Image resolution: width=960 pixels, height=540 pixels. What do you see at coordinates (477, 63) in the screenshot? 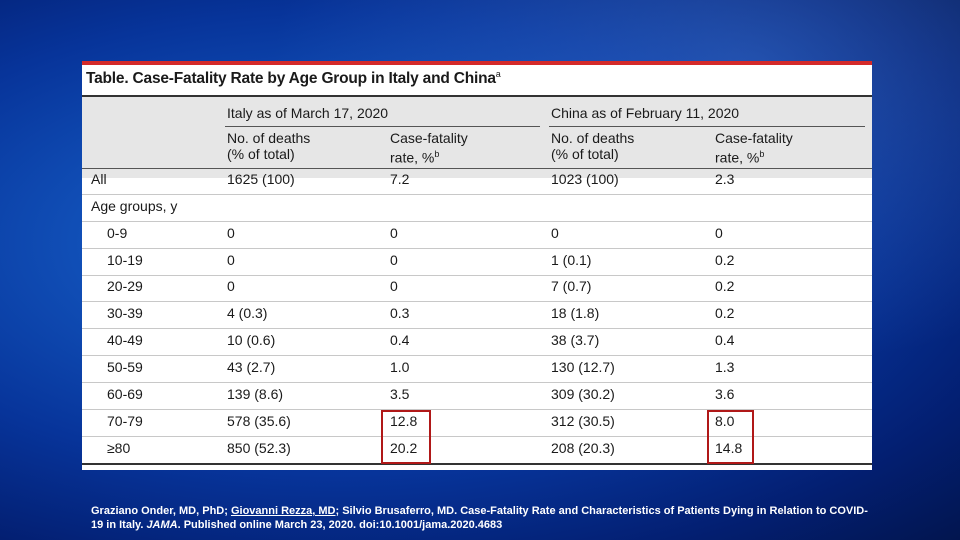
I see `title-accent-bar` at bounding box center [477, 63].